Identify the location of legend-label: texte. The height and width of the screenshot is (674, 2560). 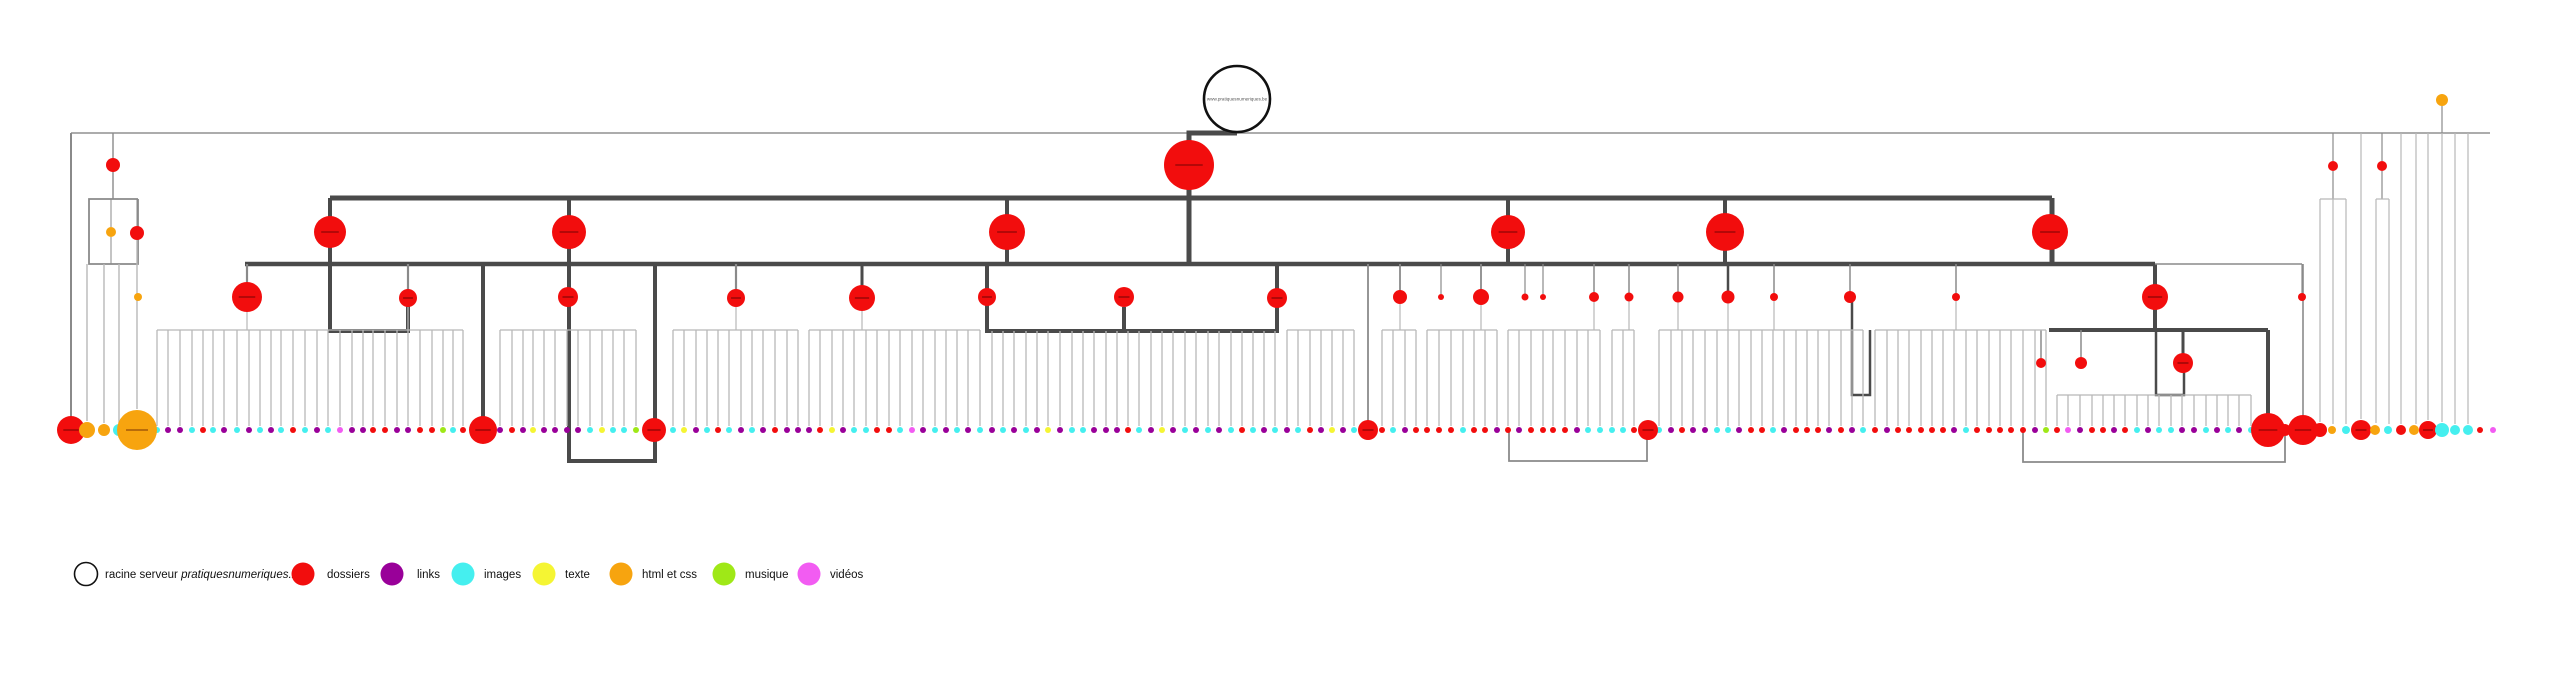
(577, 575).